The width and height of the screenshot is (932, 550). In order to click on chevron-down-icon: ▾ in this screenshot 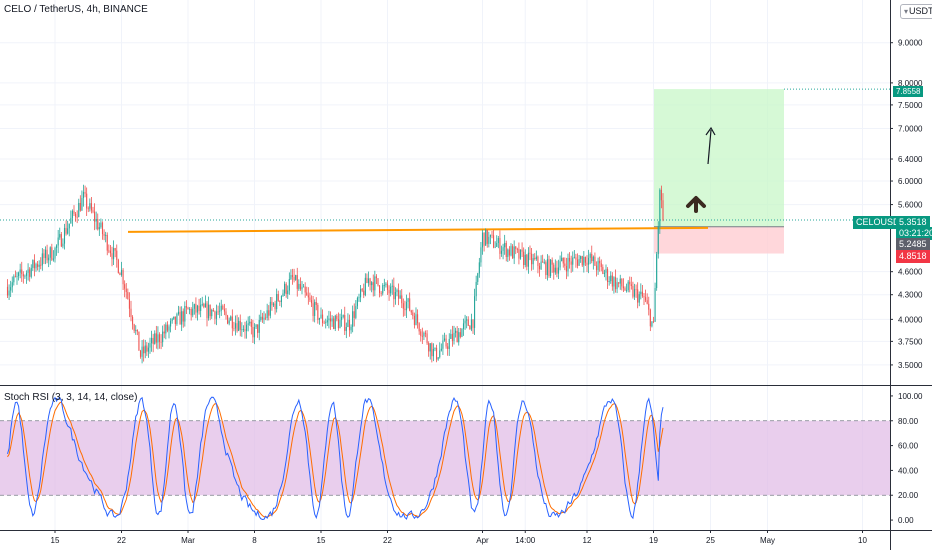, I will do `click(906, 11)`.